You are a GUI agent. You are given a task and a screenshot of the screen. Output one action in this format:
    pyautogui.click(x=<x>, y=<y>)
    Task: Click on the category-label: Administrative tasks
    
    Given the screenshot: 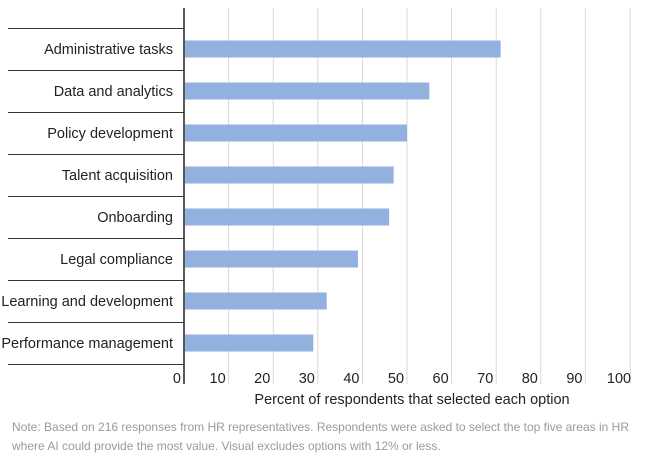 What is the action you would take?
    pyautogui.click(x=108, y=50)
    